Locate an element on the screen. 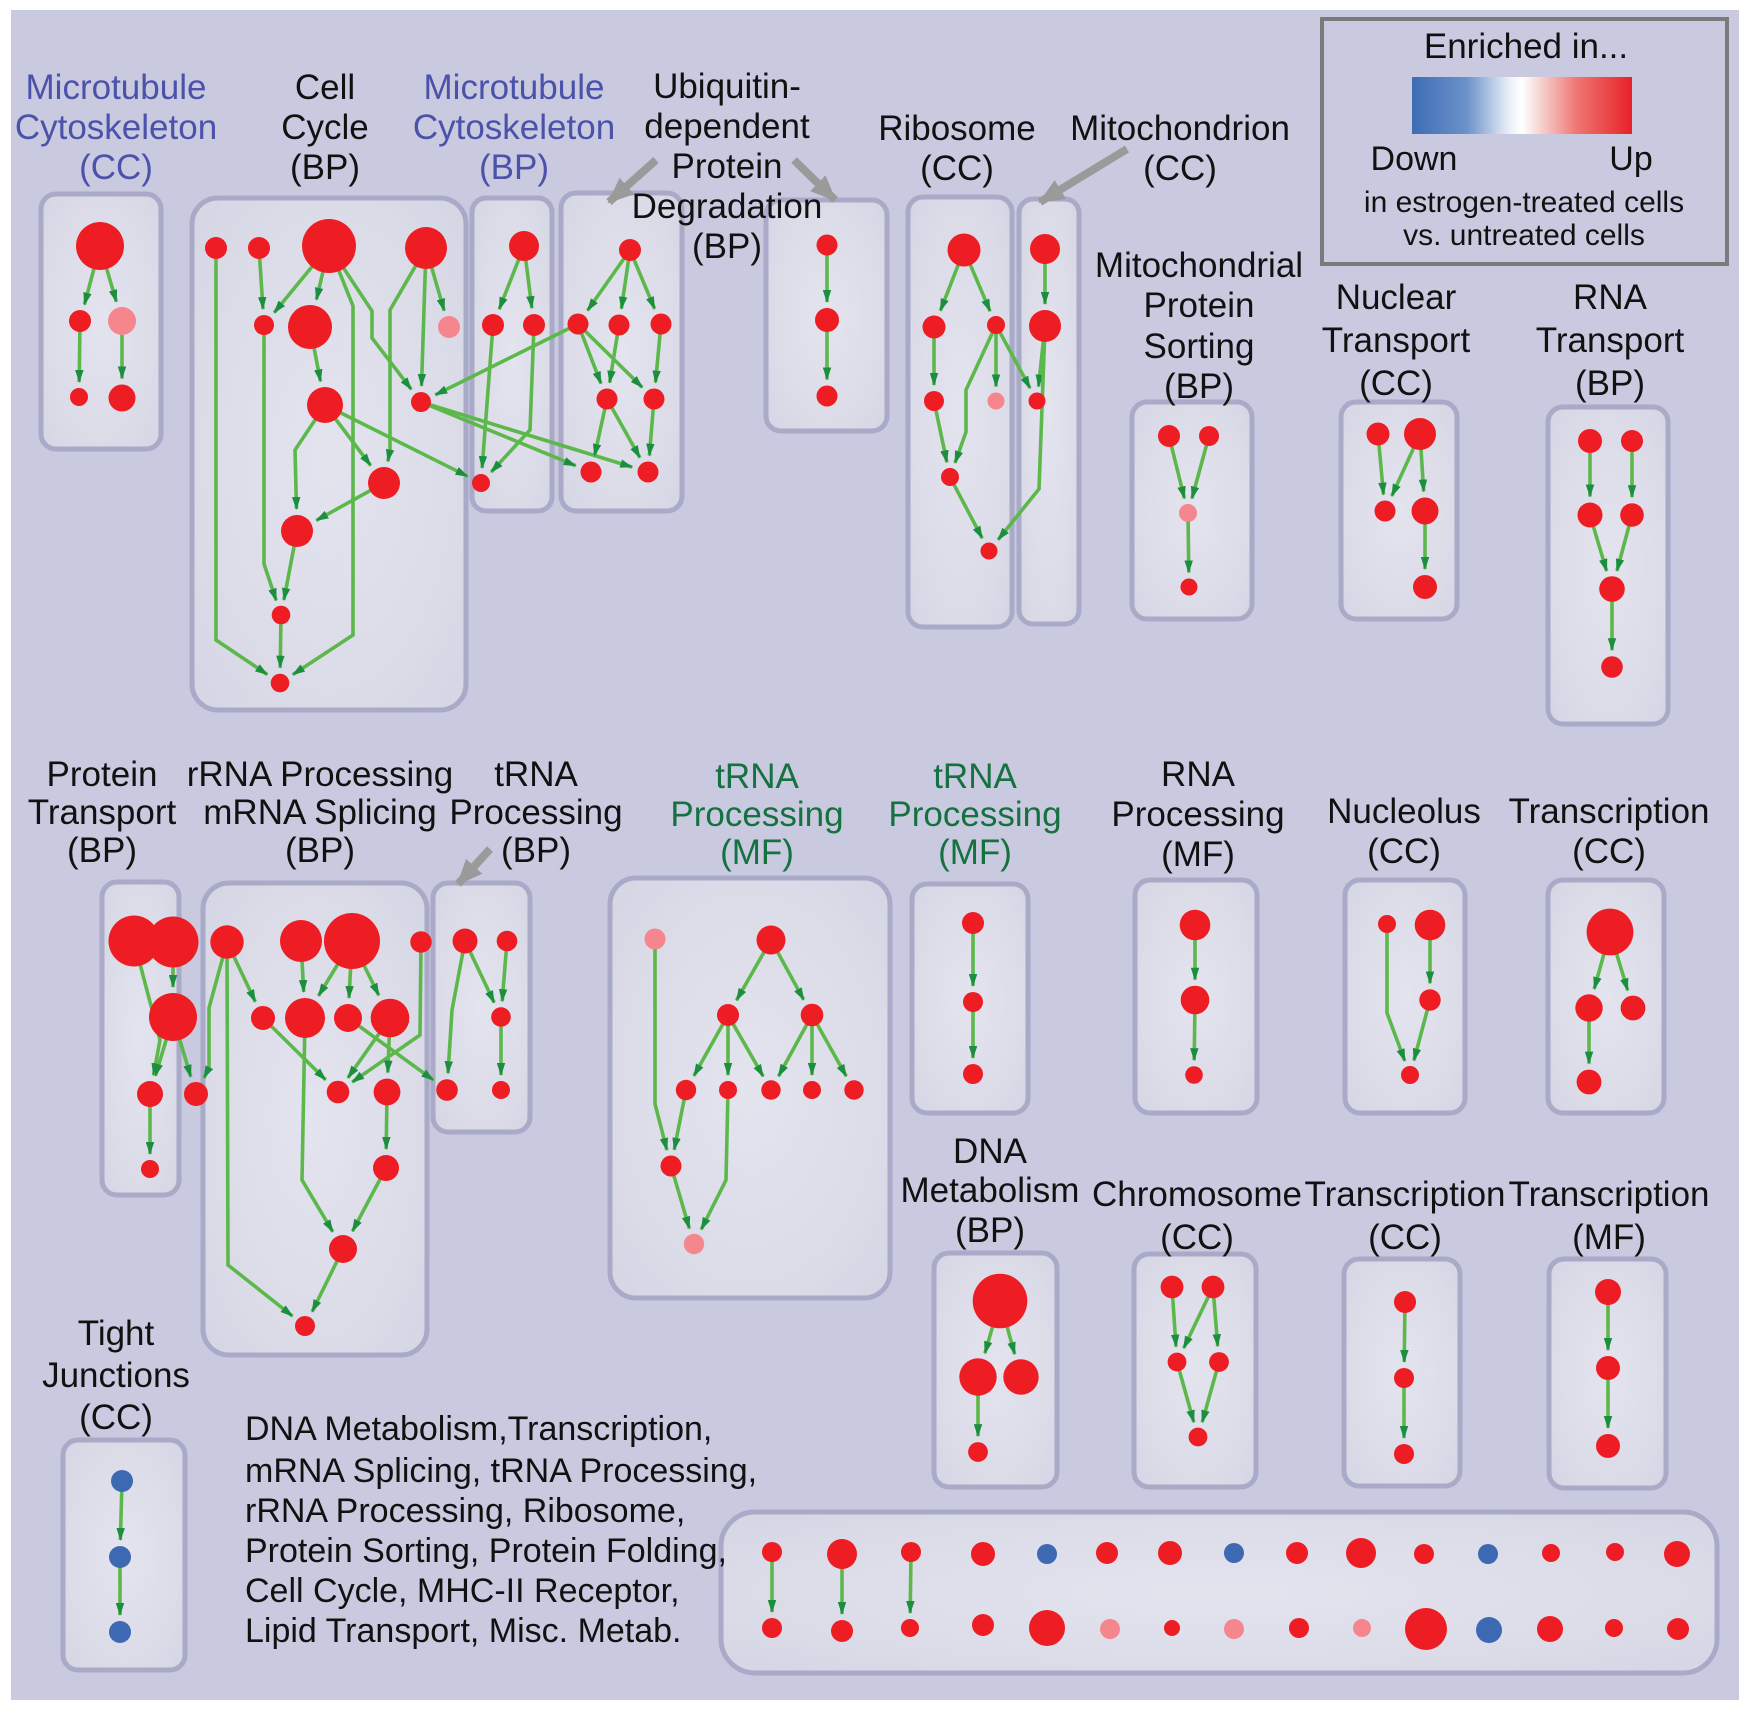  svg-text: Mitochondrion is located at coordinates (1180, 128).